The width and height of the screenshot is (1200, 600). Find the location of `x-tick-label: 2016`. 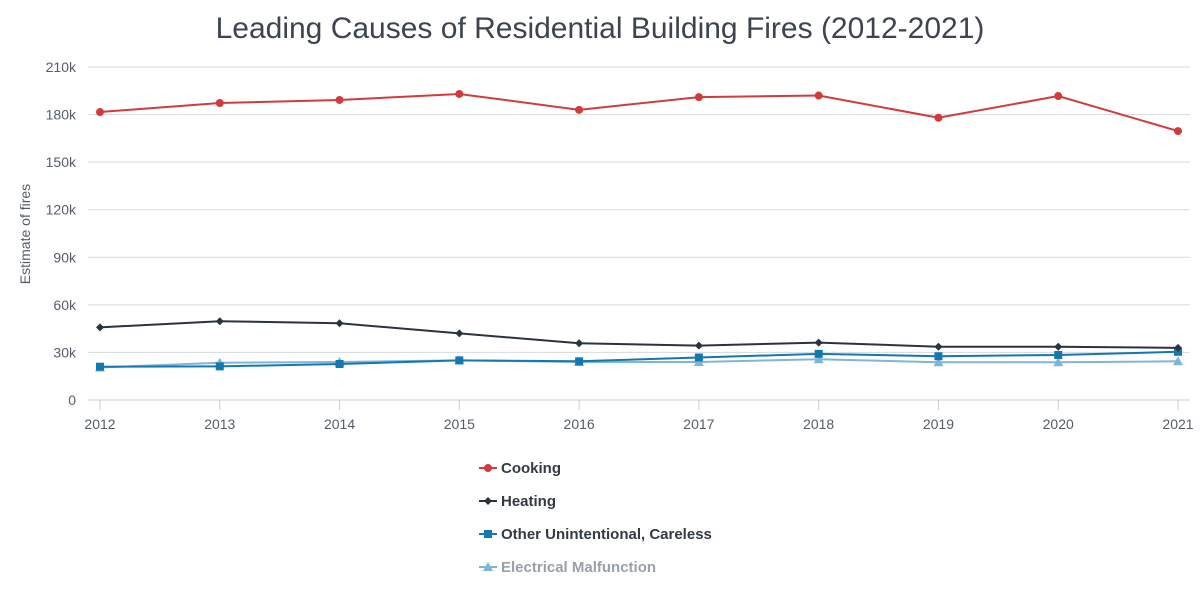

x-tick-label: 2016 is located at coordinates (579, 424).